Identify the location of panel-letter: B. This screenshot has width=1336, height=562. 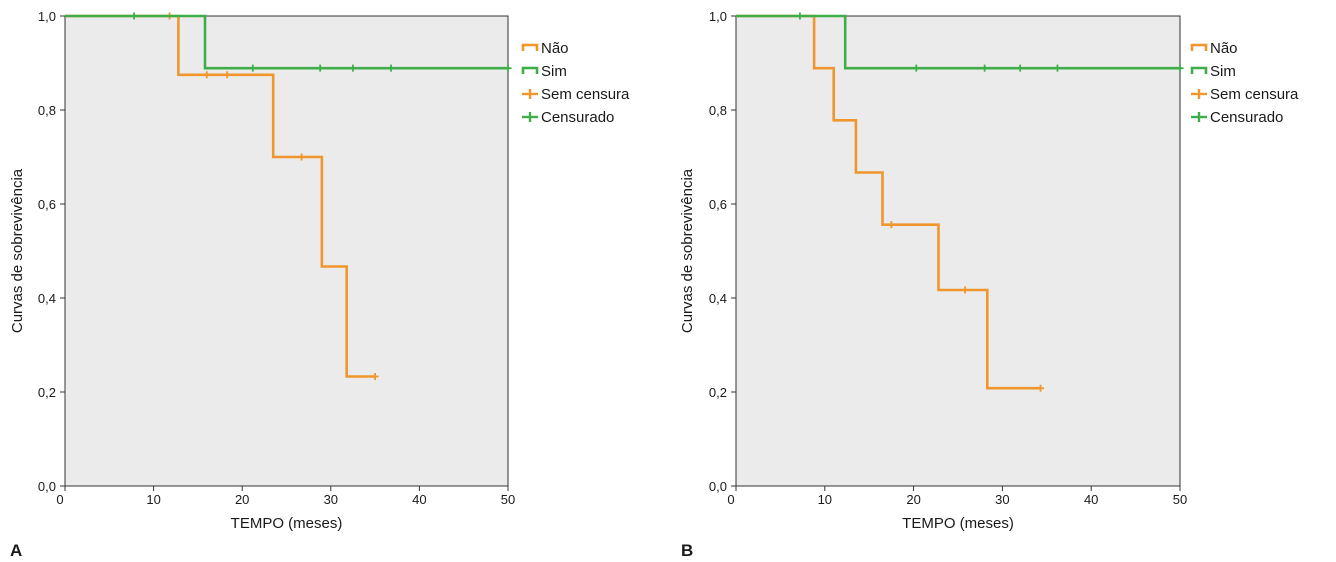
(687, 550).